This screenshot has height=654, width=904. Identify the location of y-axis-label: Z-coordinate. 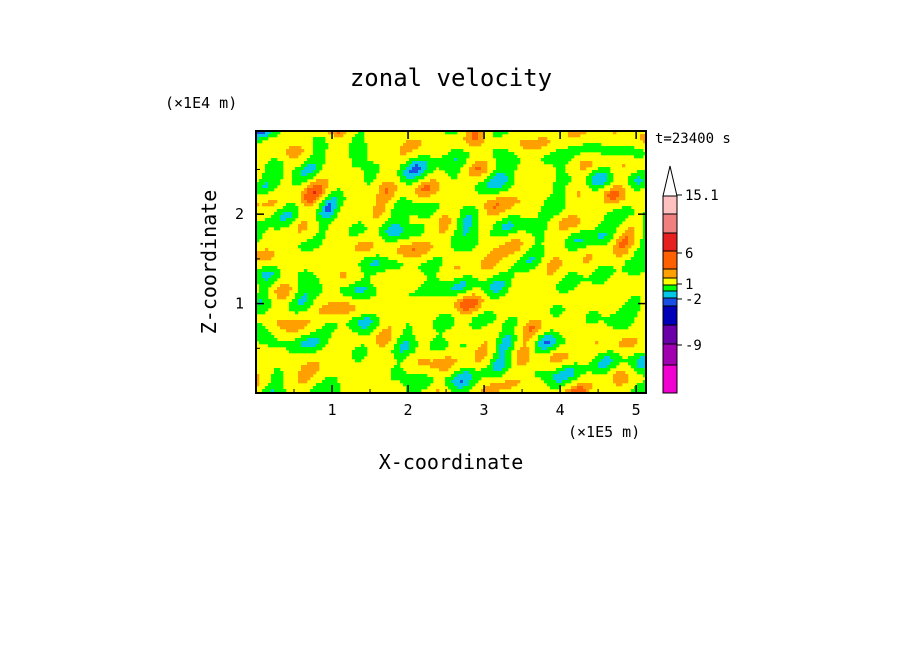
(209, 262).